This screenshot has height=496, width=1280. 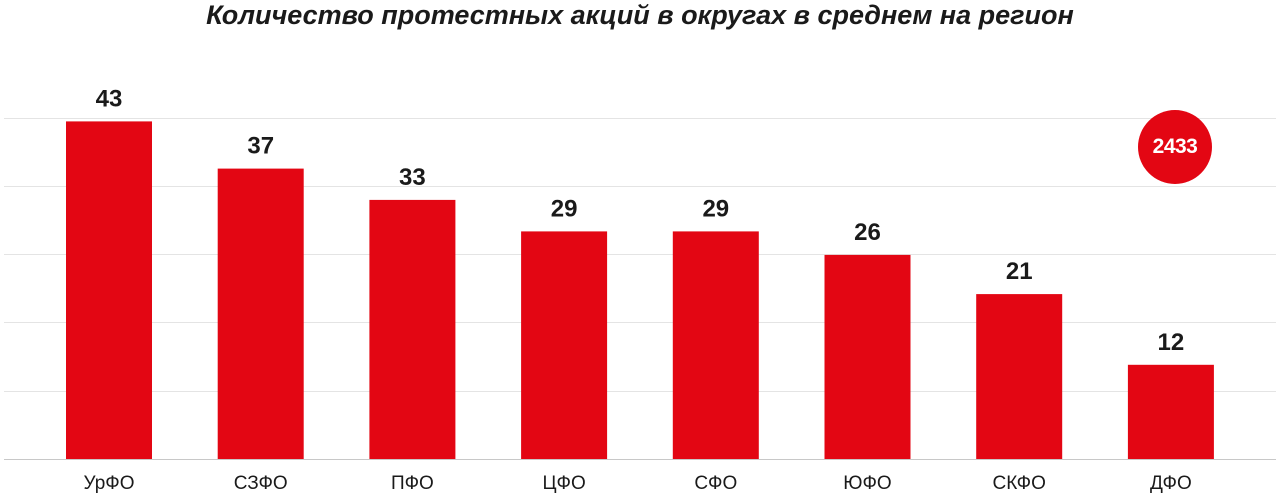 I want to click on data-label-3: 29, so click(x=564, y=208).